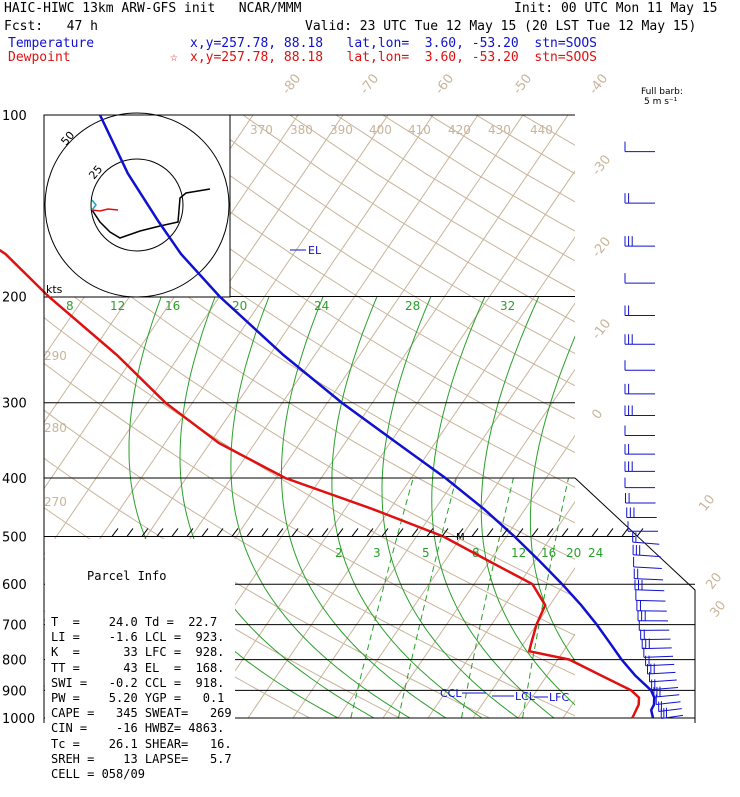 The height and width of the screenshot is (797, 740). Describe the element at coordinates (601, 247) in the screenshot. I see `isotherm-label--20: -20` at that location.